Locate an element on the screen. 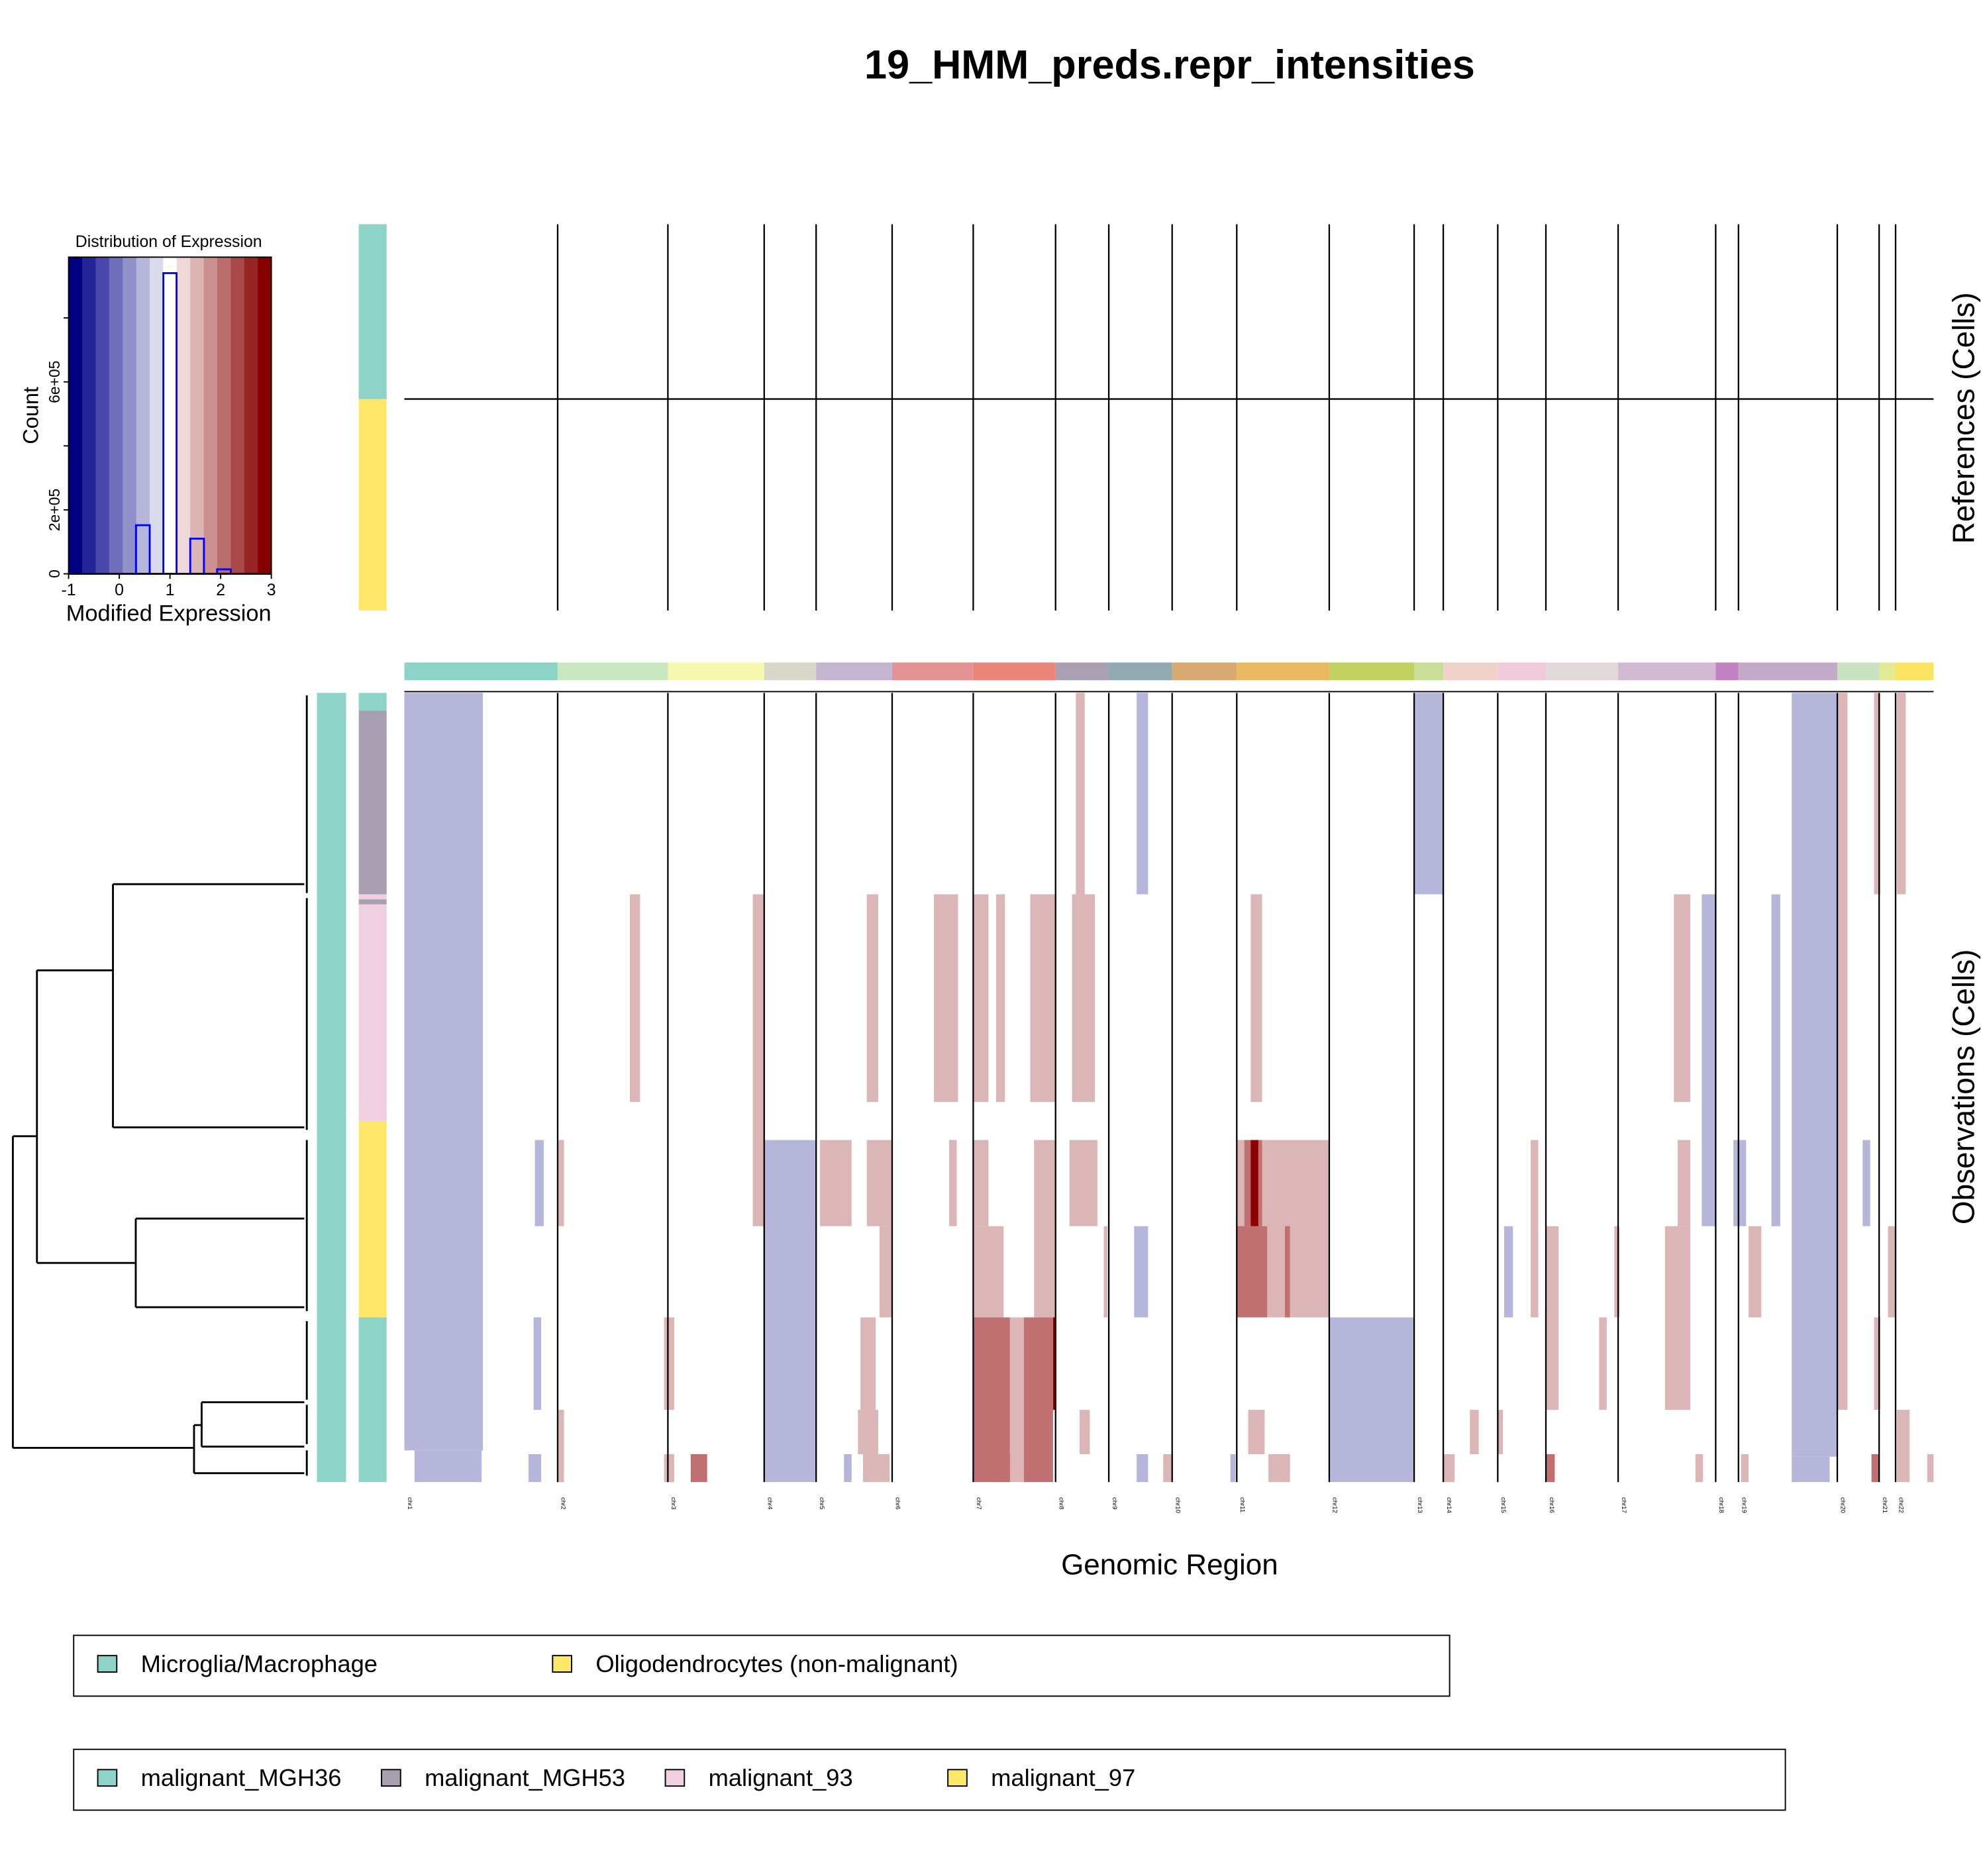 This screenshot has height=1876, width=1987. observation-celltype-bar is located at coordinates (331, 1088).